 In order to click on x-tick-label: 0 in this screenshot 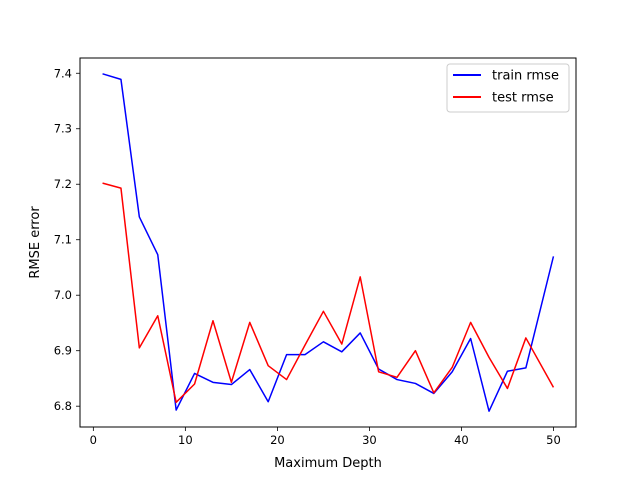, I will do `click(93, 440)`.